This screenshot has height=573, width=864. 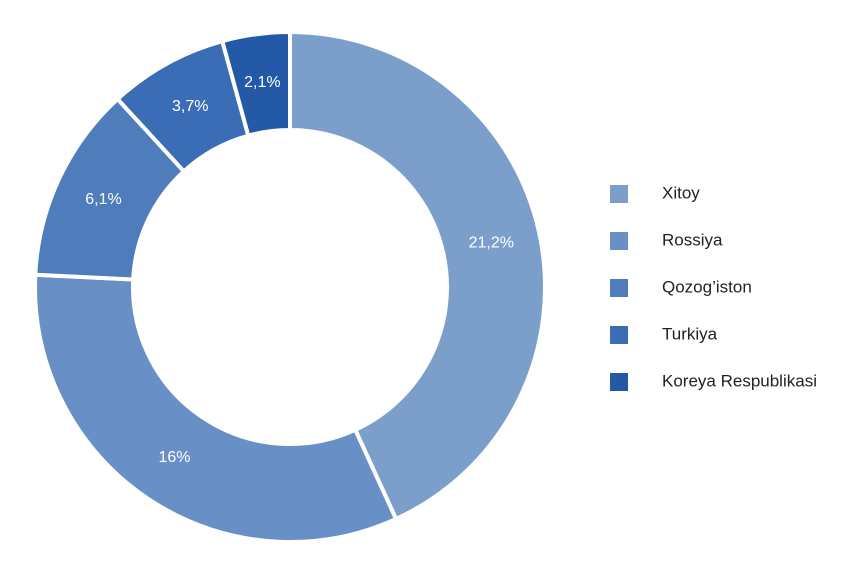 What do you see at coordinates (491, 242) in the screenshot?
I see `value-label: 21,2%` at bounding box center [491, 242].